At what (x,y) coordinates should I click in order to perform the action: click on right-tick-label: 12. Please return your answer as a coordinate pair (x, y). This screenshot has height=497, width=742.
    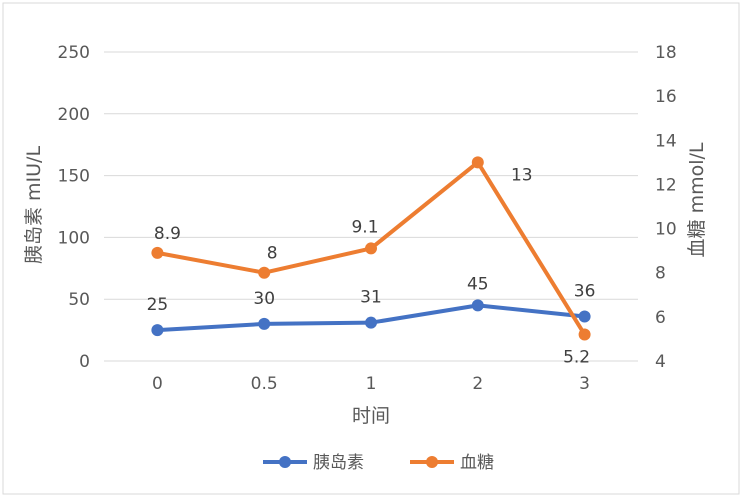
    Looking at the image, I should click on (666, 185).